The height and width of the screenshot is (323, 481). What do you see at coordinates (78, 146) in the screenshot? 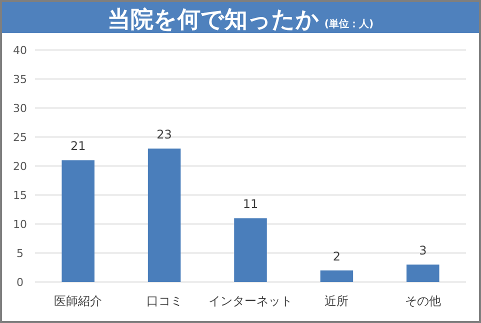
I see `data-label: 21` at bounding box center [78, 146].